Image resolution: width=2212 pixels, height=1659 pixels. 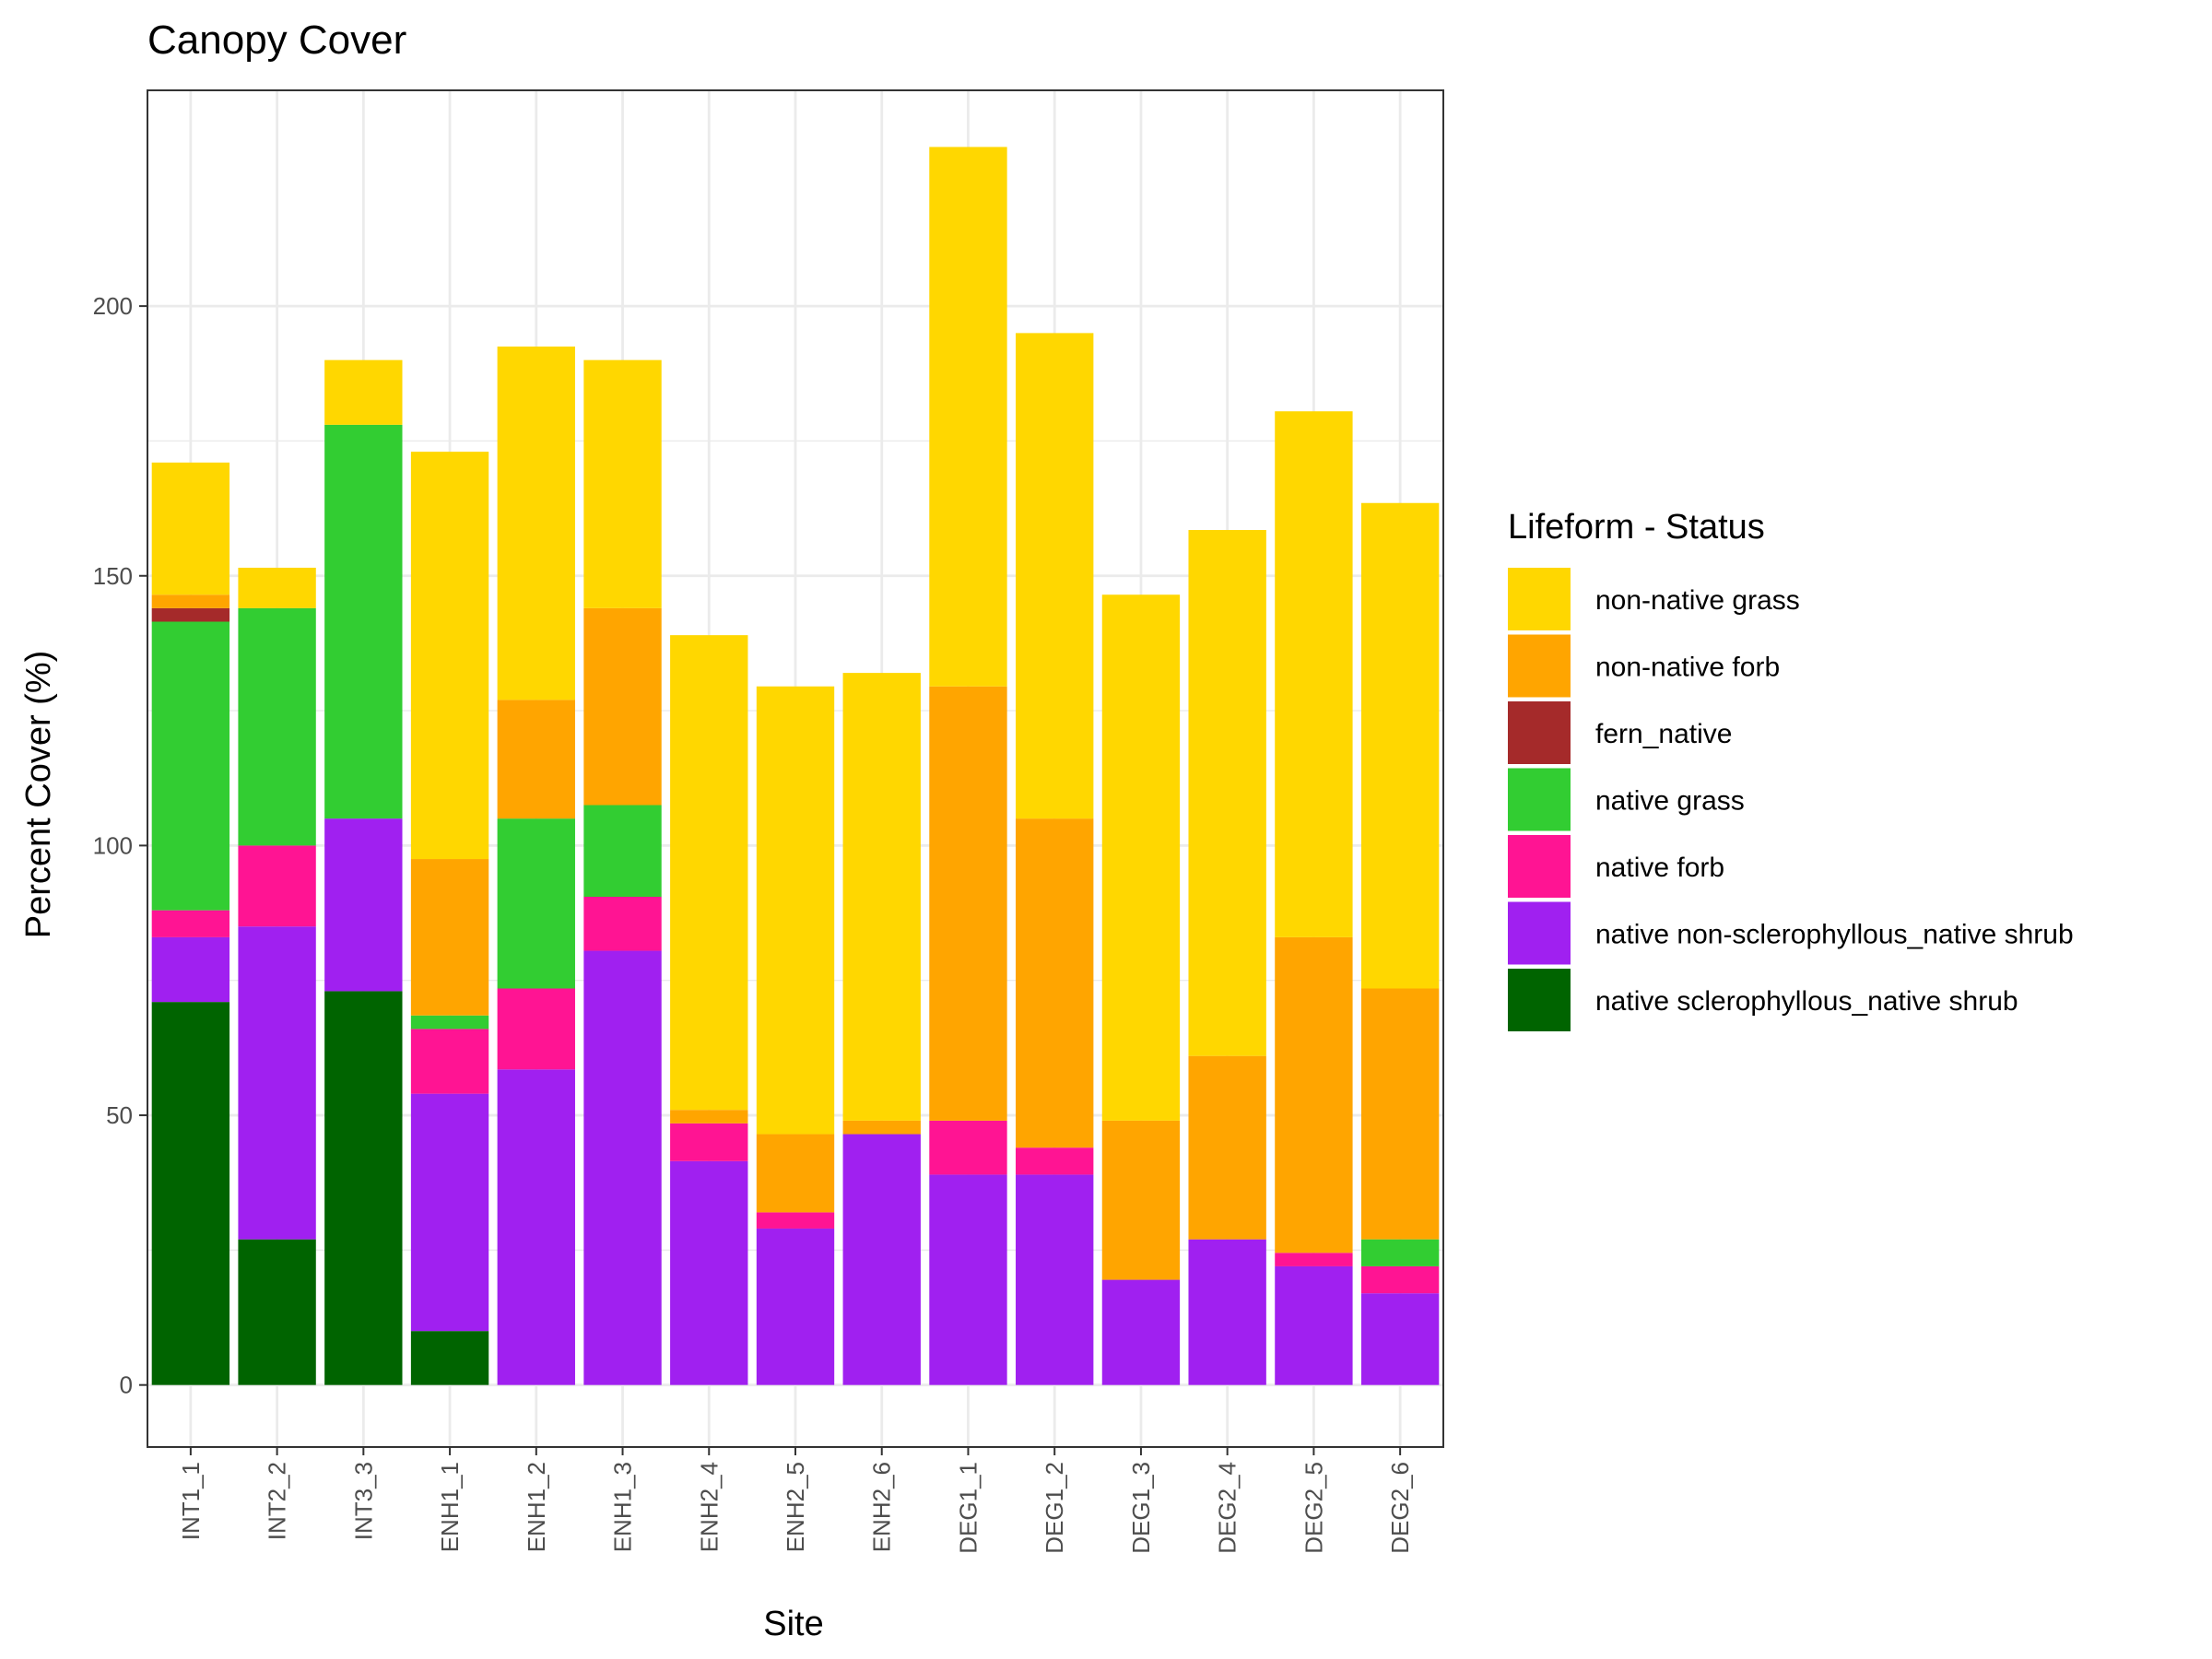 I want to click on x-tick-label: ENH2_5, so click(x=795, y=1507).